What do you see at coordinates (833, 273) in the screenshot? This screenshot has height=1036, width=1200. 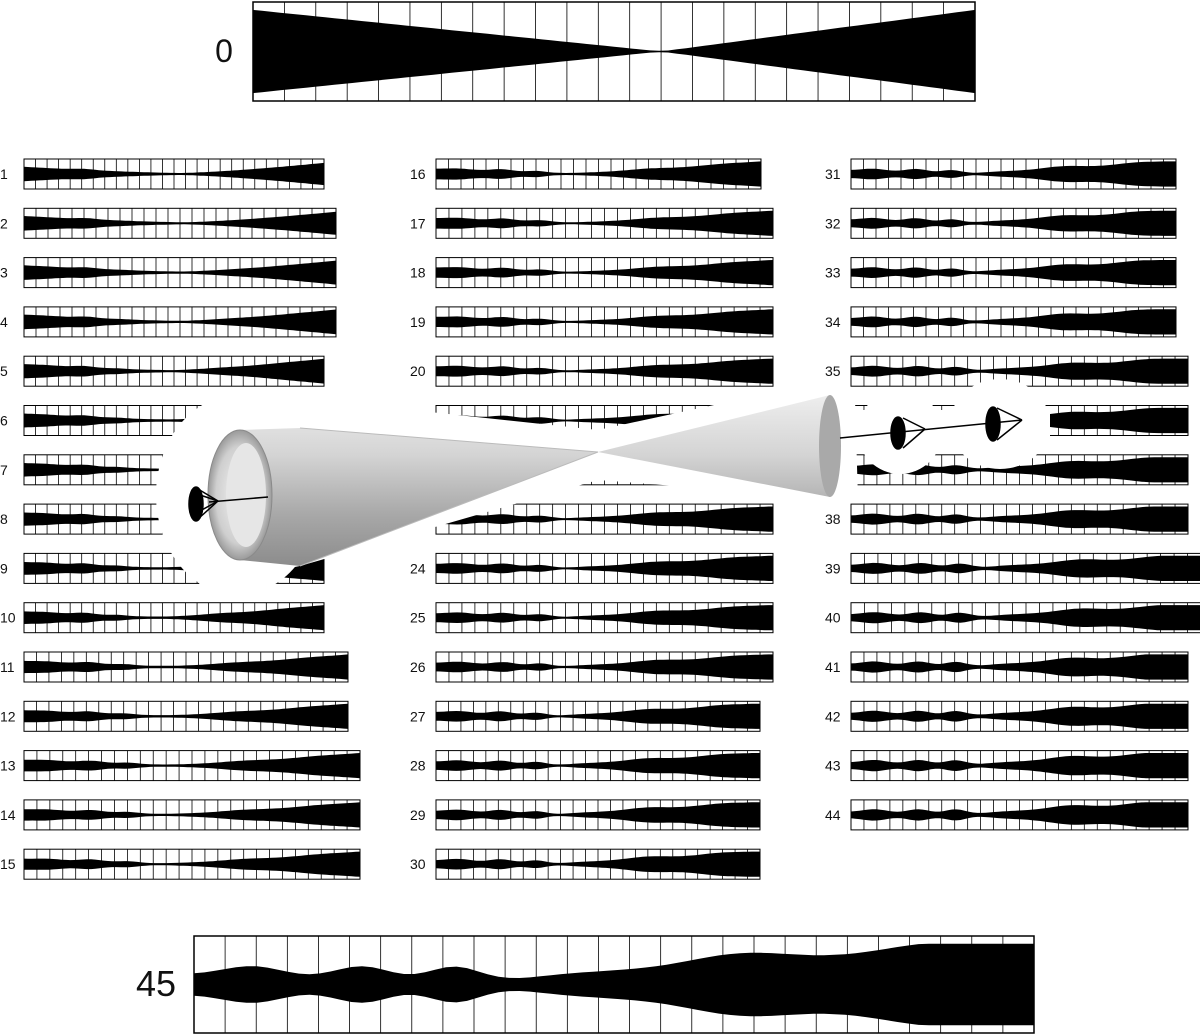 I see `profile-label: 33` at bounding box center [833, 273].